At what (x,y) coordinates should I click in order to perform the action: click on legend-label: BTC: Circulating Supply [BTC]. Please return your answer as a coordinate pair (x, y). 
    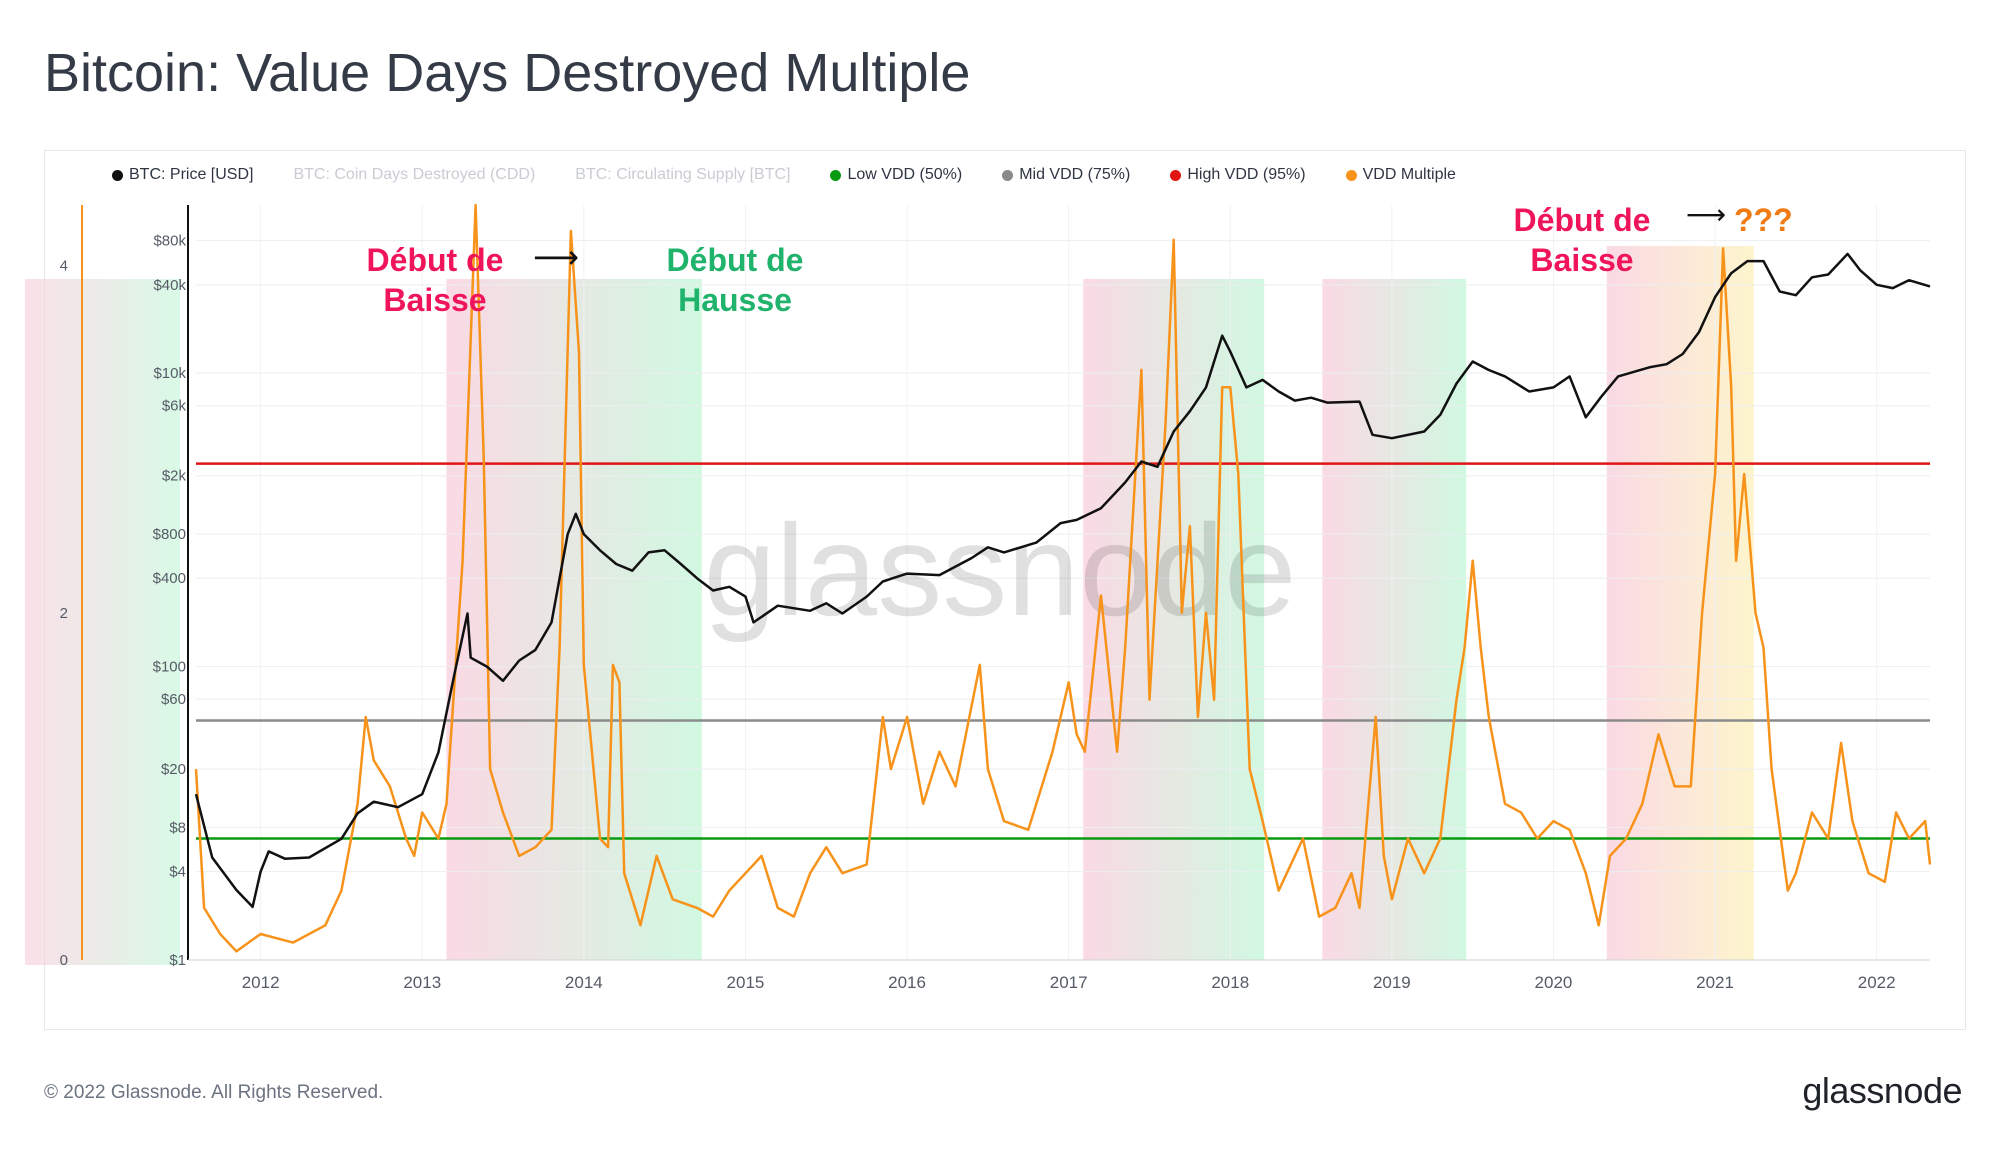
    Looking at the image, I should click on (683, 174).